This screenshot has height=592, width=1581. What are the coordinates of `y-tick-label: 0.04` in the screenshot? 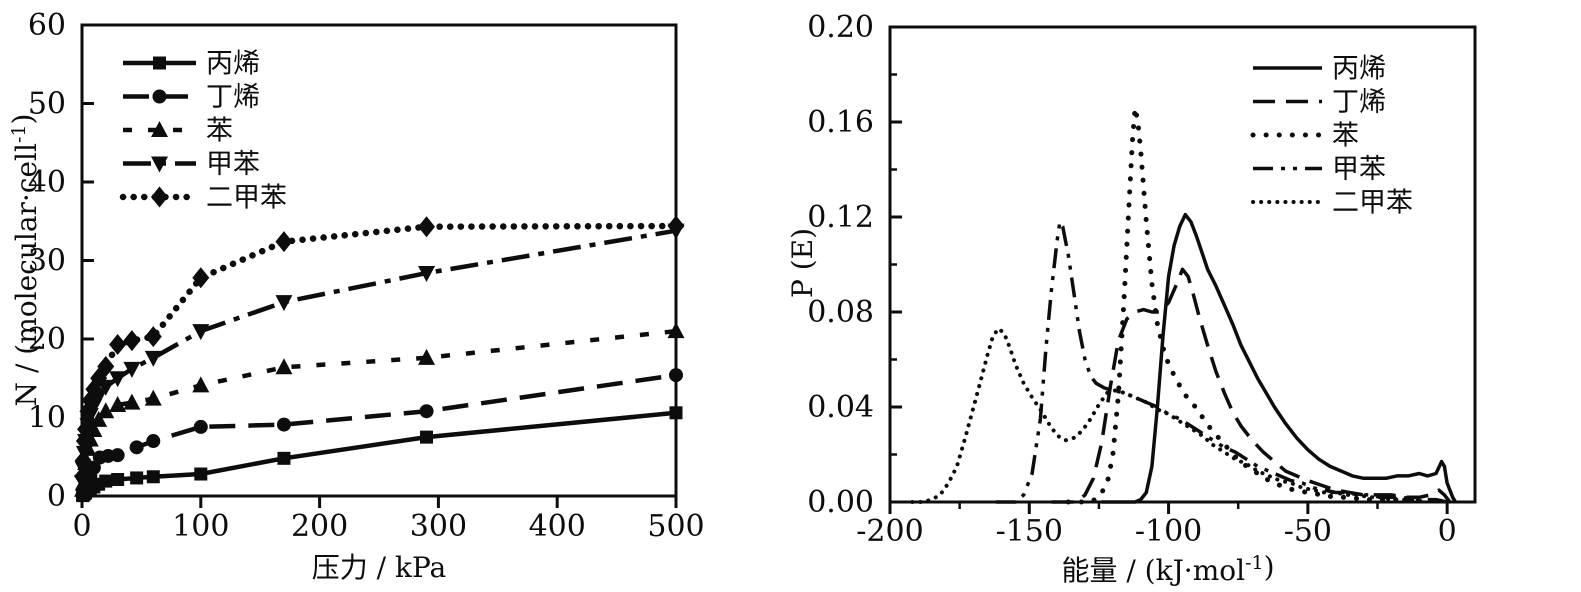 It's located at (840, 407).